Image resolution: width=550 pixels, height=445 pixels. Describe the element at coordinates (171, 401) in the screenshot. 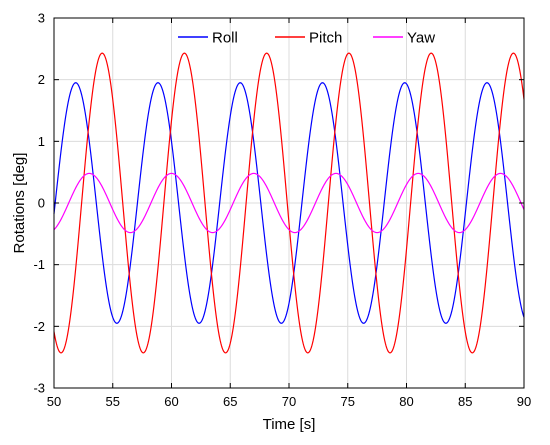

I see `x-tick-label: 60` at that location.